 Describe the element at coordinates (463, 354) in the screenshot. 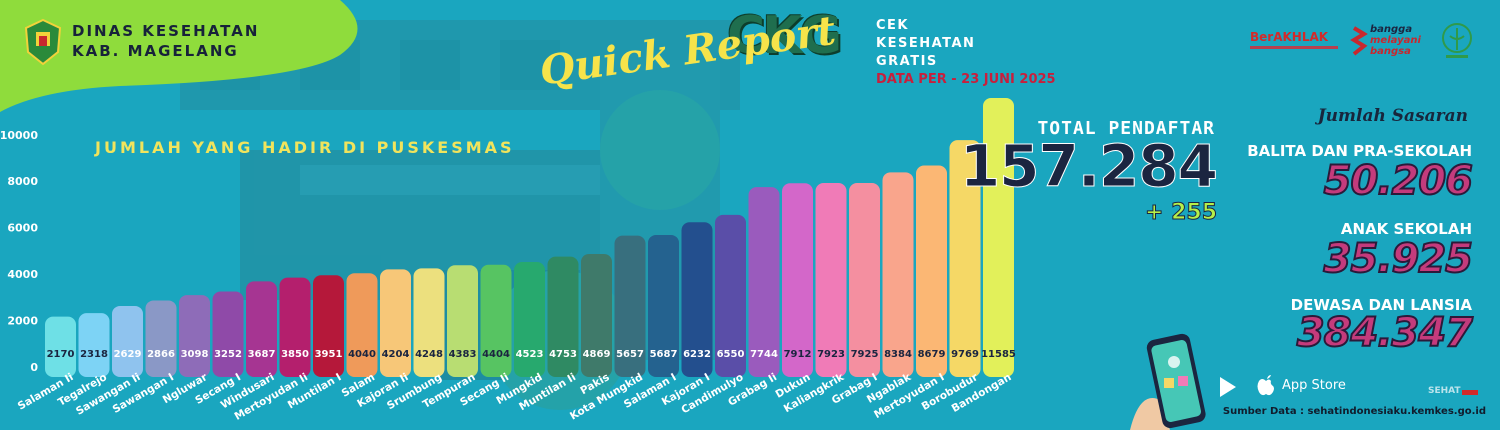

I see `bar-value-label: 4383` at that location.